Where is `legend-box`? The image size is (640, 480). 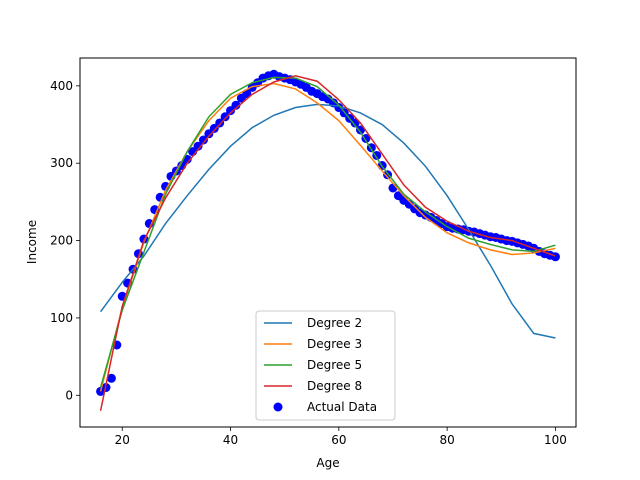 legend-box is located at coordinates (325, 365).